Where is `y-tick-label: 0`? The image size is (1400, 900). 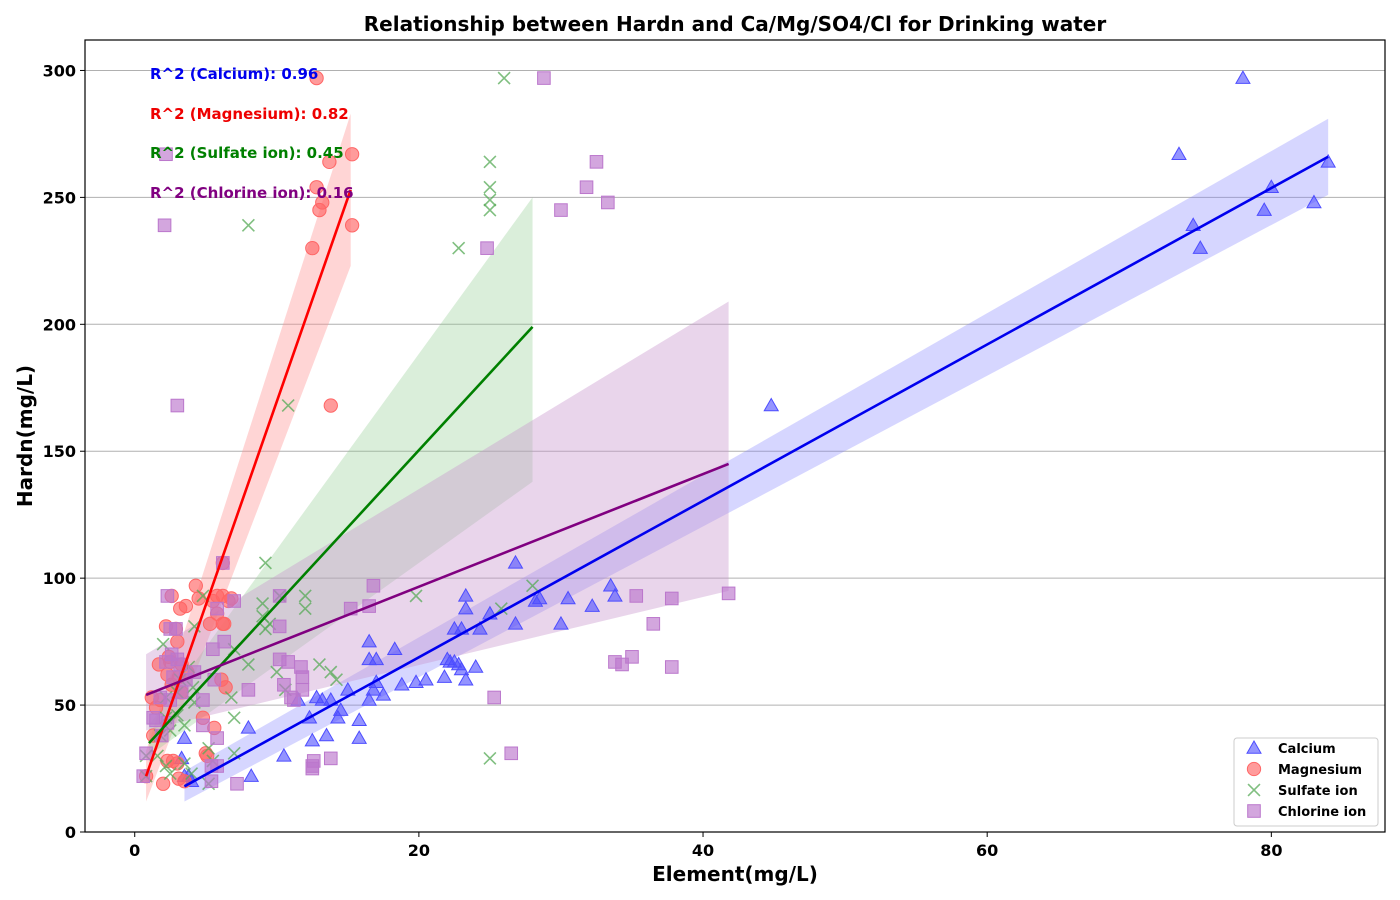 y-tick-label: 0 is located at coordinates (70, 832).